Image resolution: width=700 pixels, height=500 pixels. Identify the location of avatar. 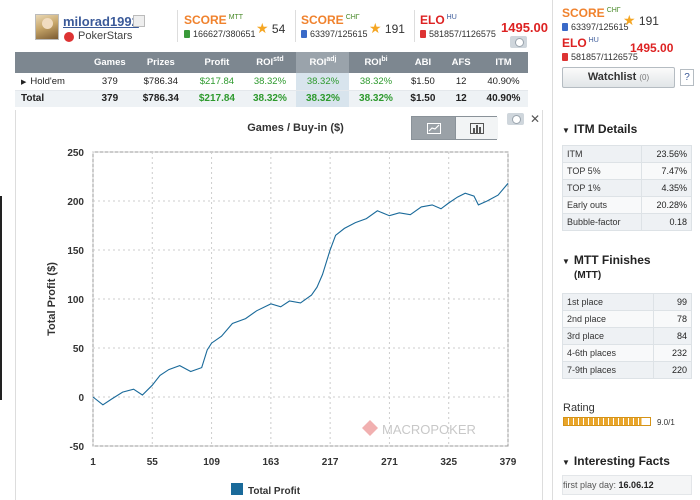
(47, 27).